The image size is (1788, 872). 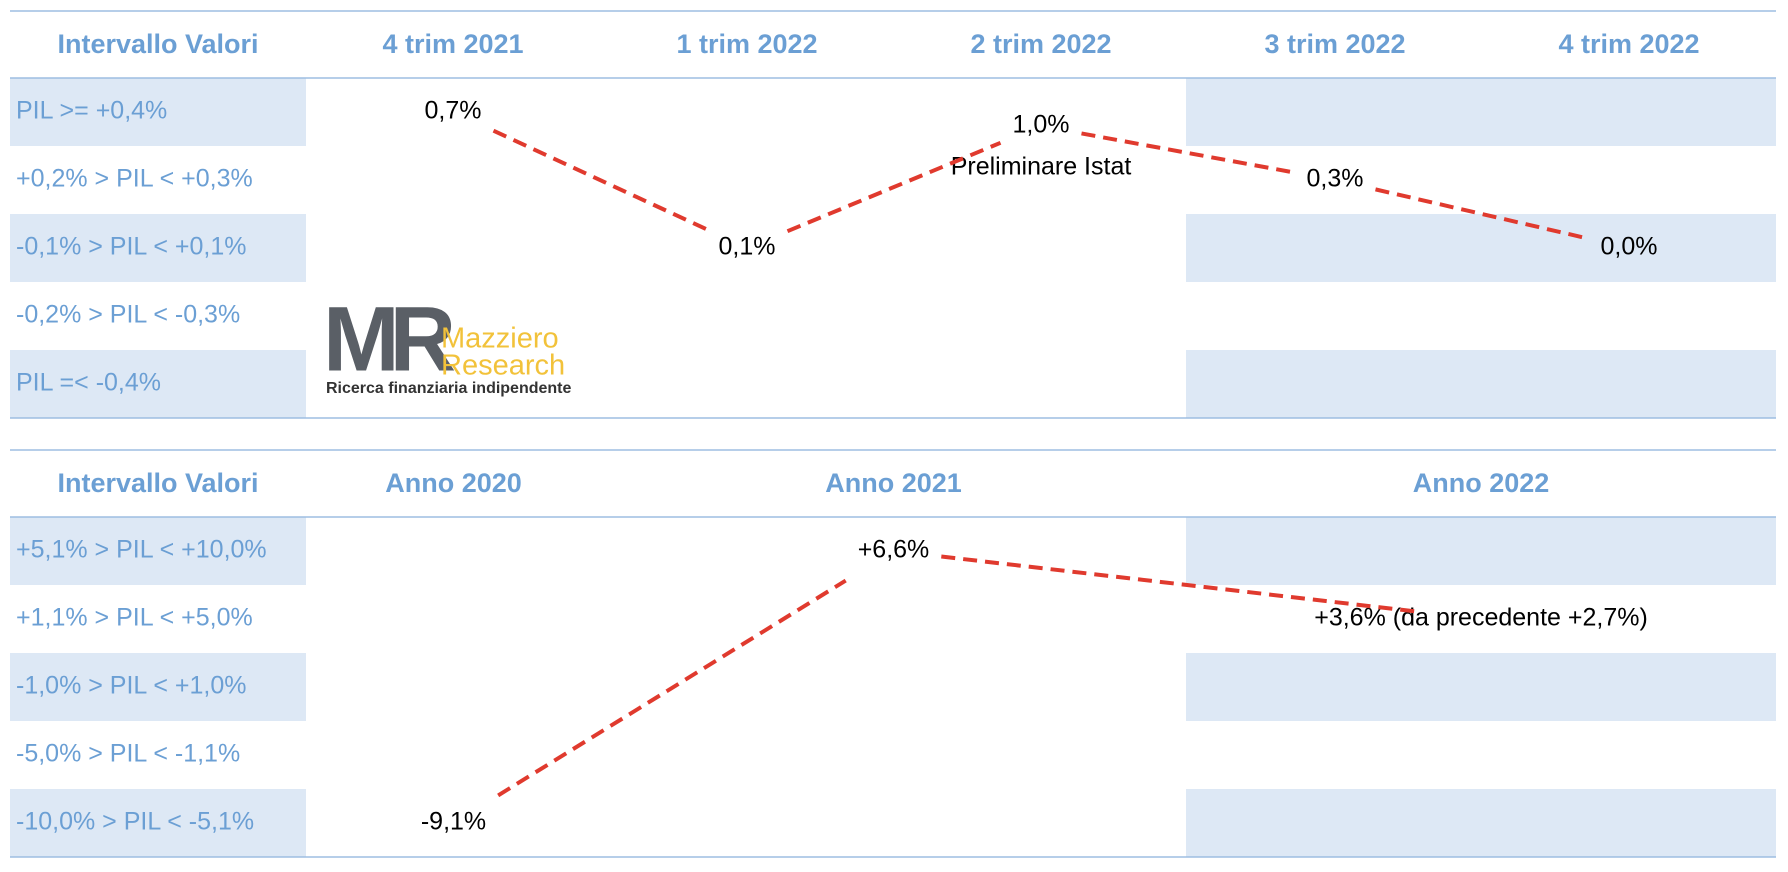 I want to click on header-cell: 4 trim 2022, so click(x=1628, y=44).